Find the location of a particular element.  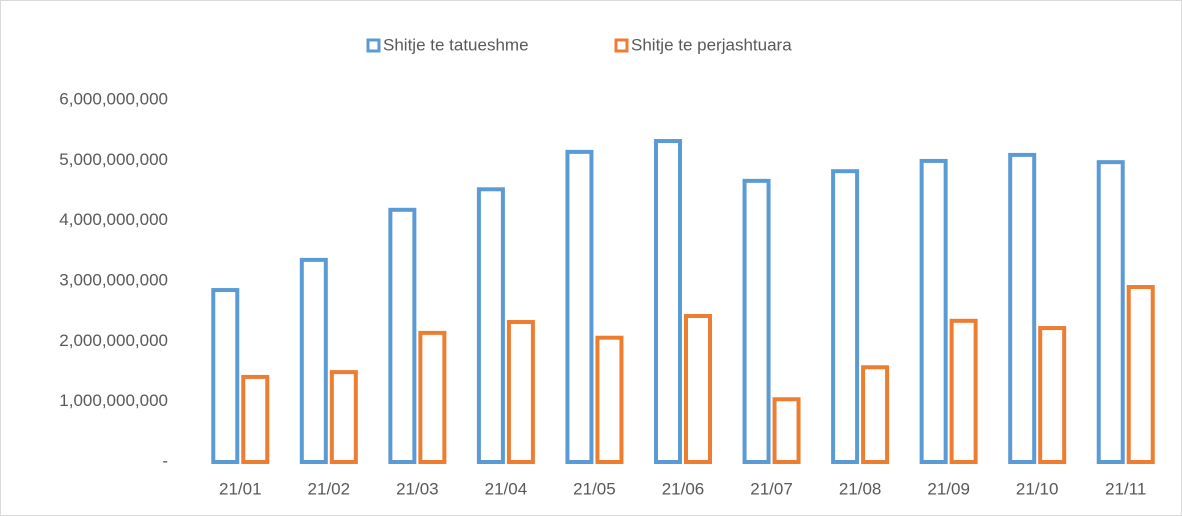

y-tick-label: 2,000,000,000 is located at coordinates (113, 340).